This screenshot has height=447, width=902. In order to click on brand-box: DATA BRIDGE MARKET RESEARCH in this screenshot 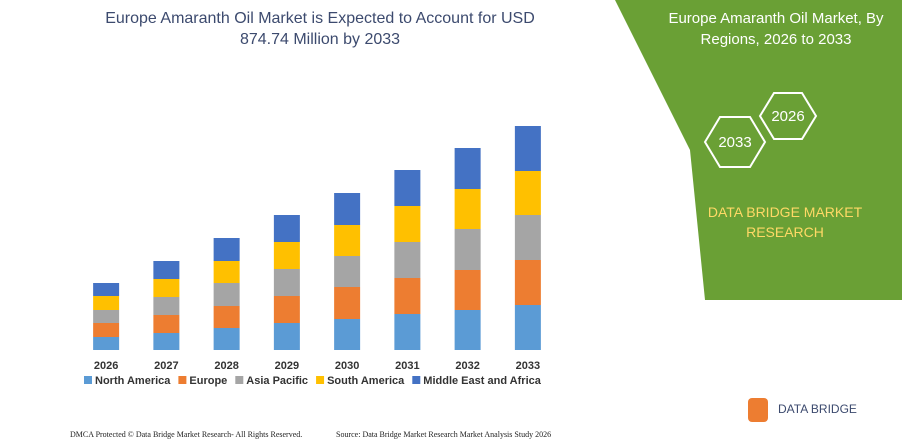, I will do `click(785, 222)`.